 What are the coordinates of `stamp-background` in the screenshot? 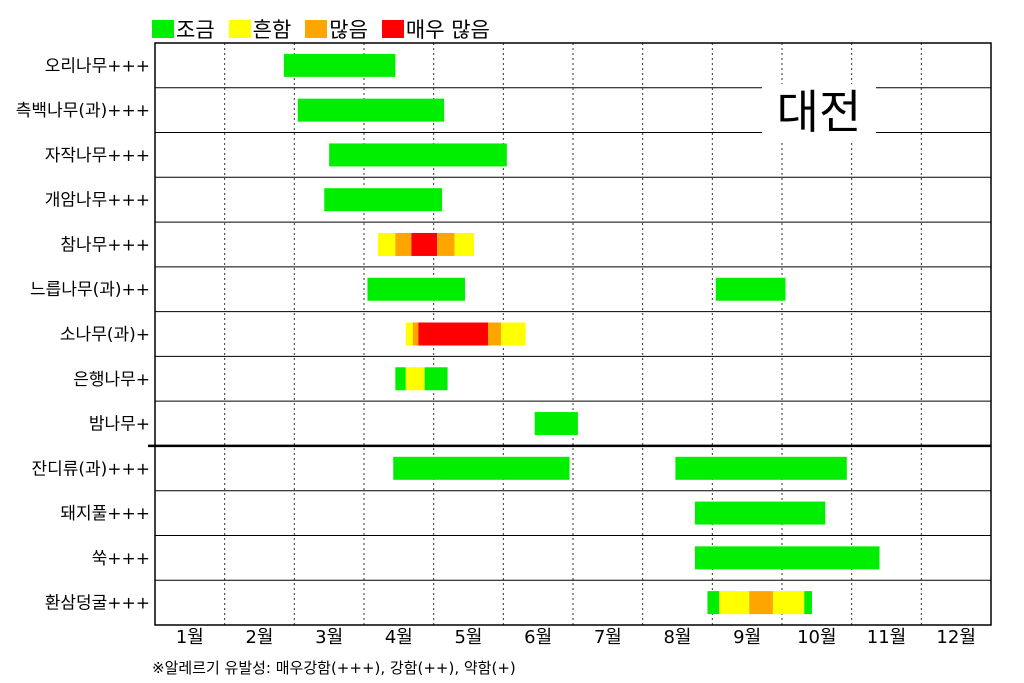 It's located at (819, 112).